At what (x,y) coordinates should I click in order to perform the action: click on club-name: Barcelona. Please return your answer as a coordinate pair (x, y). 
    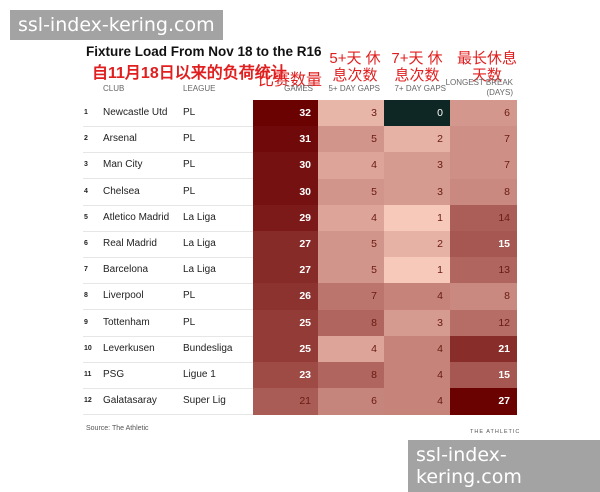
    Looking at the image, I should click on (126, 270).